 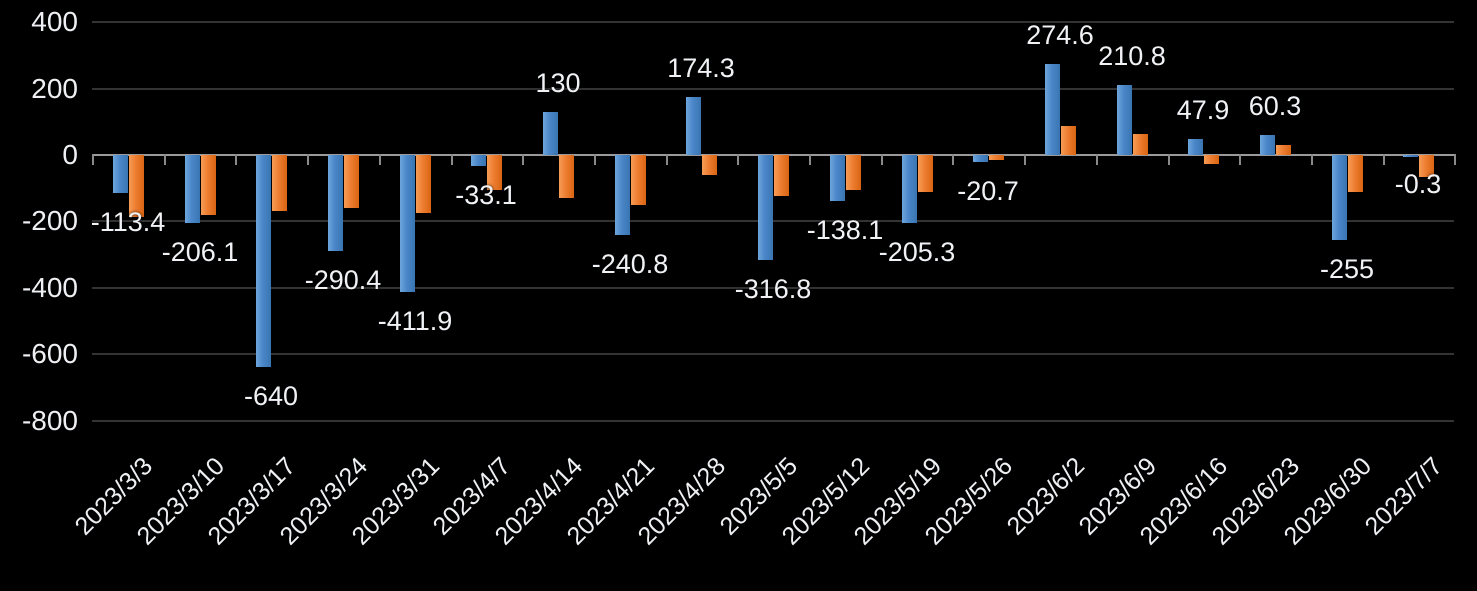 I want to click on data-label: 47.9, so click(x=1203, y=110).